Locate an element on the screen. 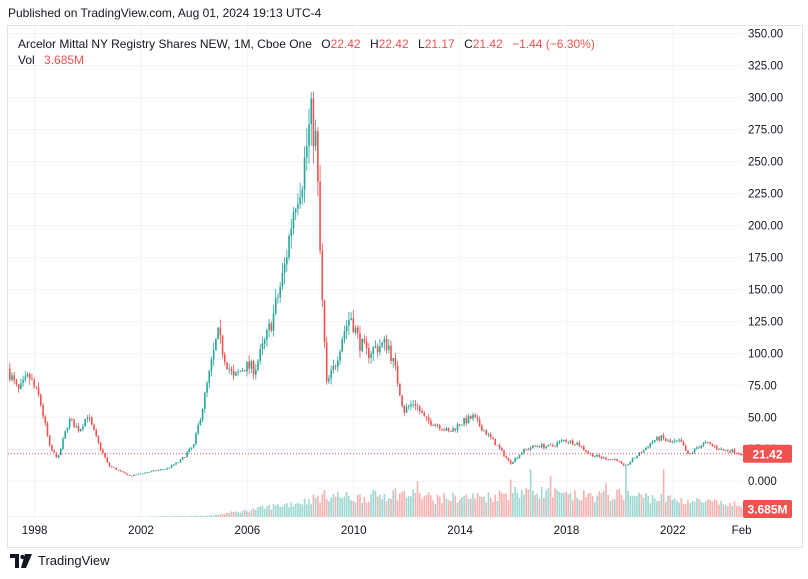 The height and width of the screenshot is (579, 808). low-label: L is located at coordinates (421, 44).